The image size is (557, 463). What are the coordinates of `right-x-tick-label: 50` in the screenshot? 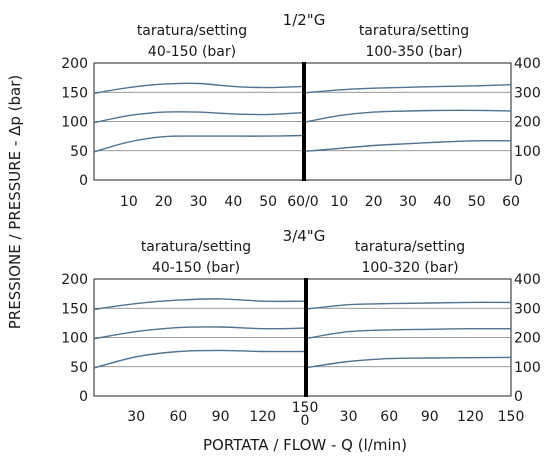 It's located at (477, 202).